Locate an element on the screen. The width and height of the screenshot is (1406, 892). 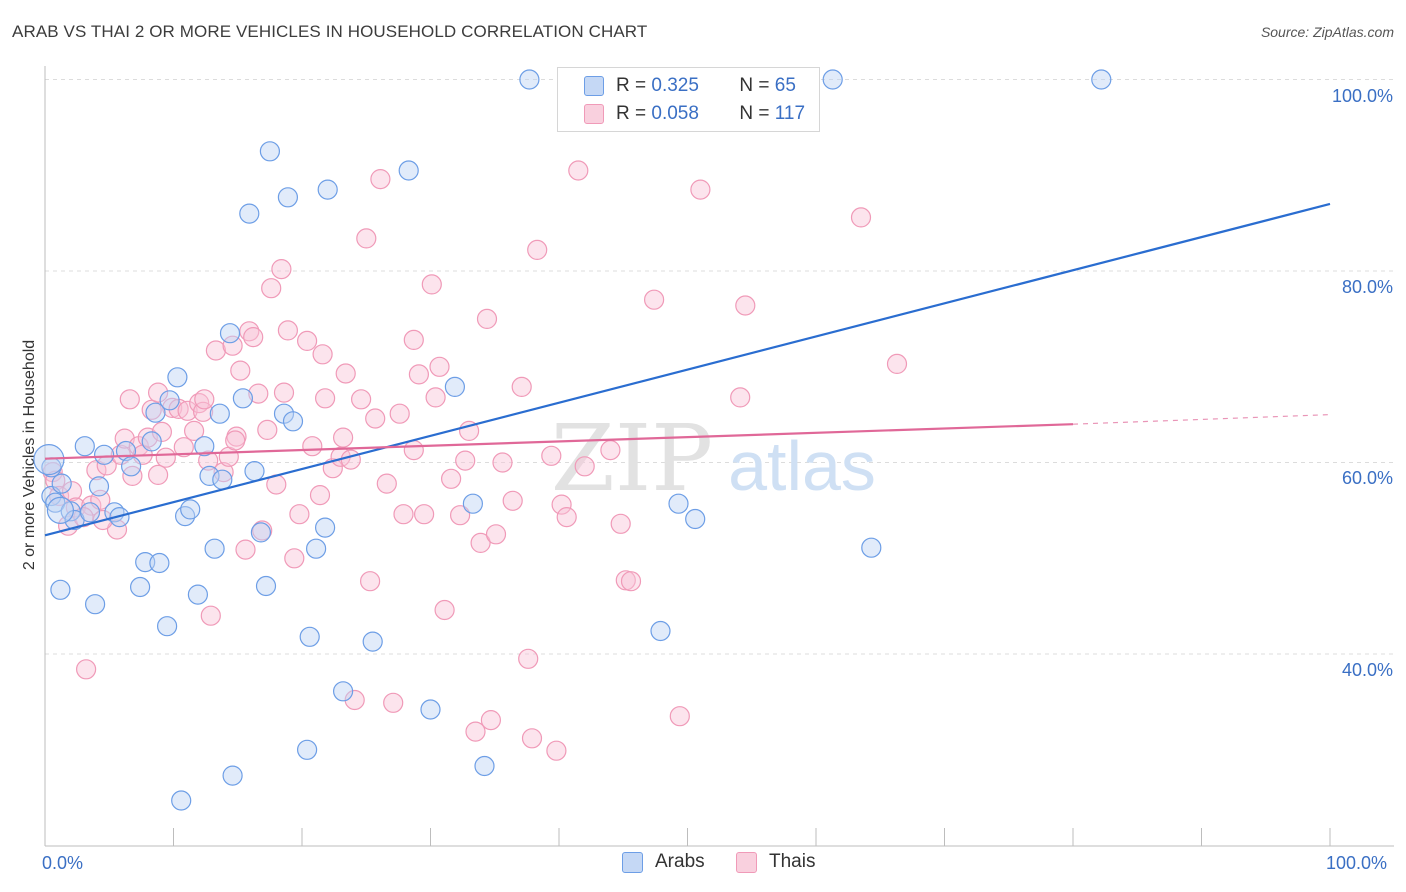
arabs-n-value: 65 is located at coordinates (785, 85).